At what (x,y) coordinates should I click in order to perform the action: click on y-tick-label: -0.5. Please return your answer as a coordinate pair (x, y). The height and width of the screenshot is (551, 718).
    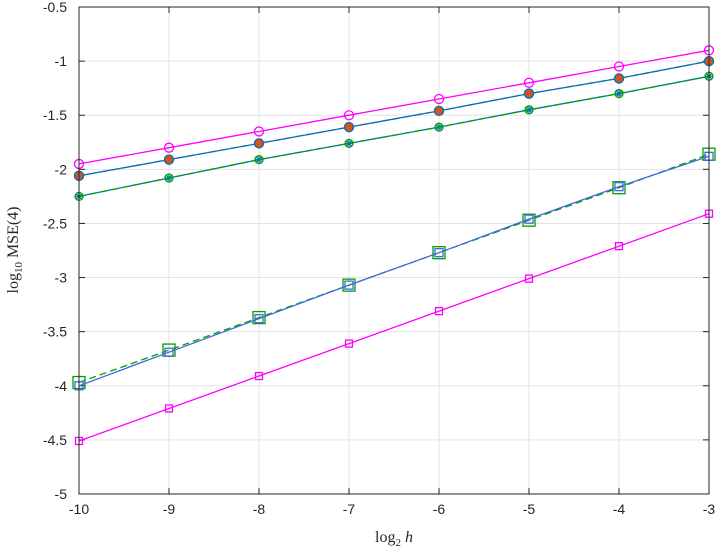
    Looking at the image, I should click on (55, 7).